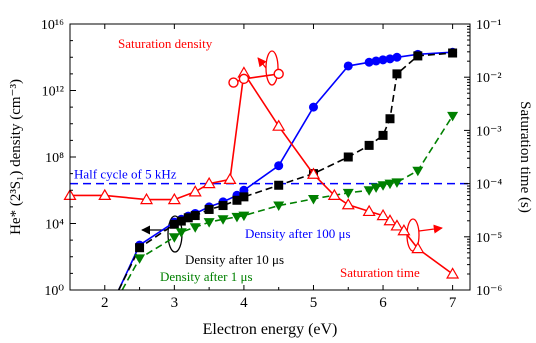 The image size is (536, 343). I want to click on x-tick-label: 7, so click(453, 303).